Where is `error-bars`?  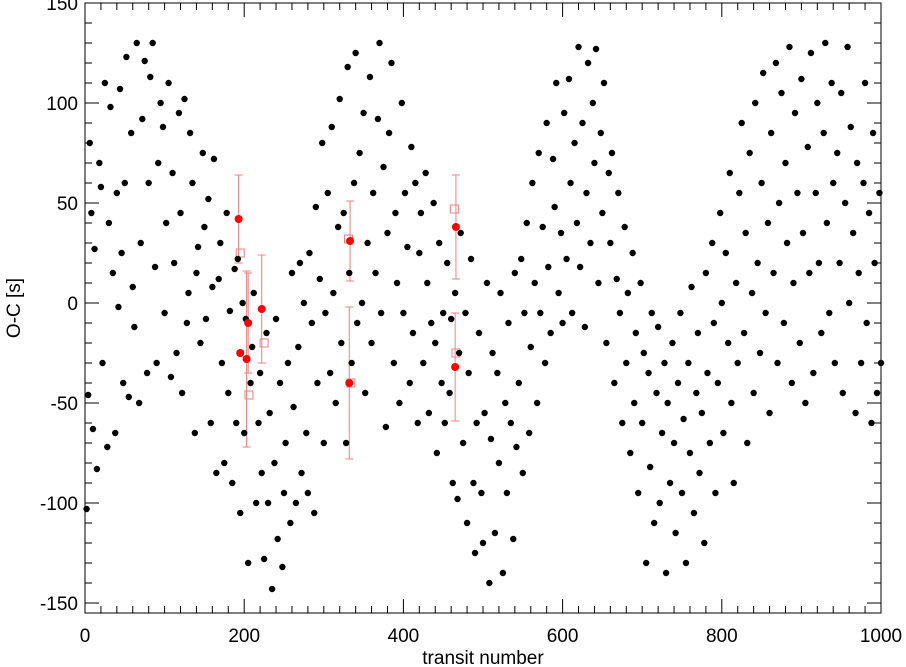 error-bars is located at coordinates (347, 317).